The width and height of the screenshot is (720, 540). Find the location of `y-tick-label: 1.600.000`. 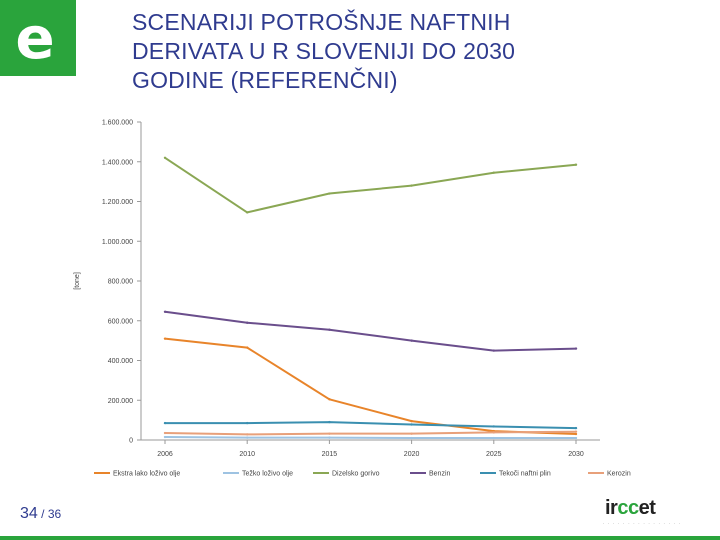

y-tick-label: 1.600.000 is located at coordinates (117, 123).